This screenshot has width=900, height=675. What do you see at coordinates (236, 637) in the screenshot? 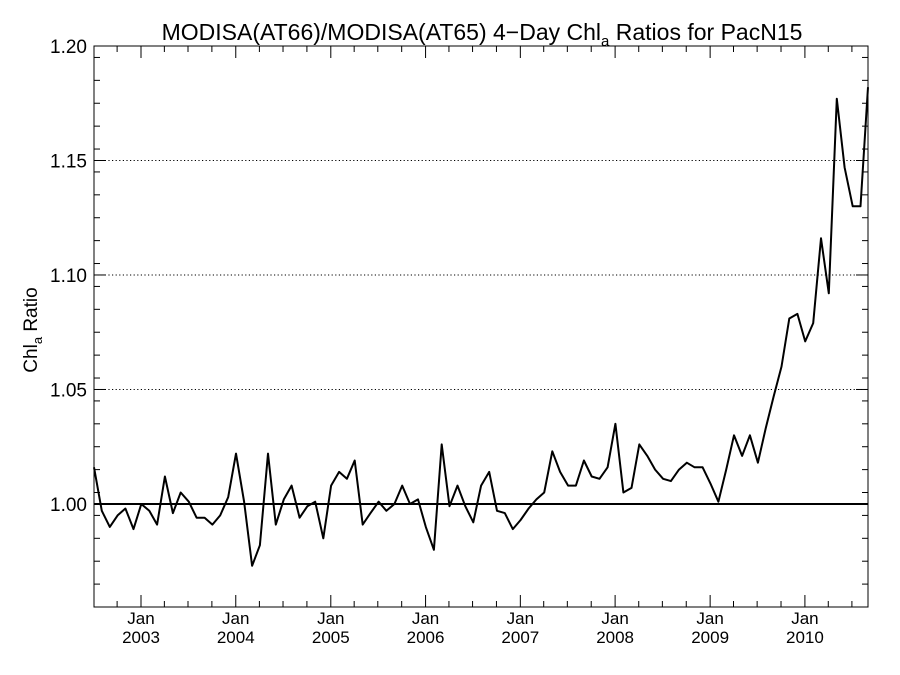
I see `x-tick-year: 2004` at bounding box center [236, 637].